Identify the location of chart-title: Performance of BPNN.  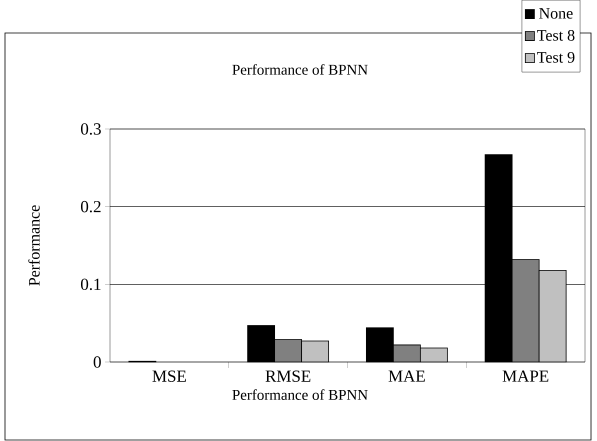
(300, 69).